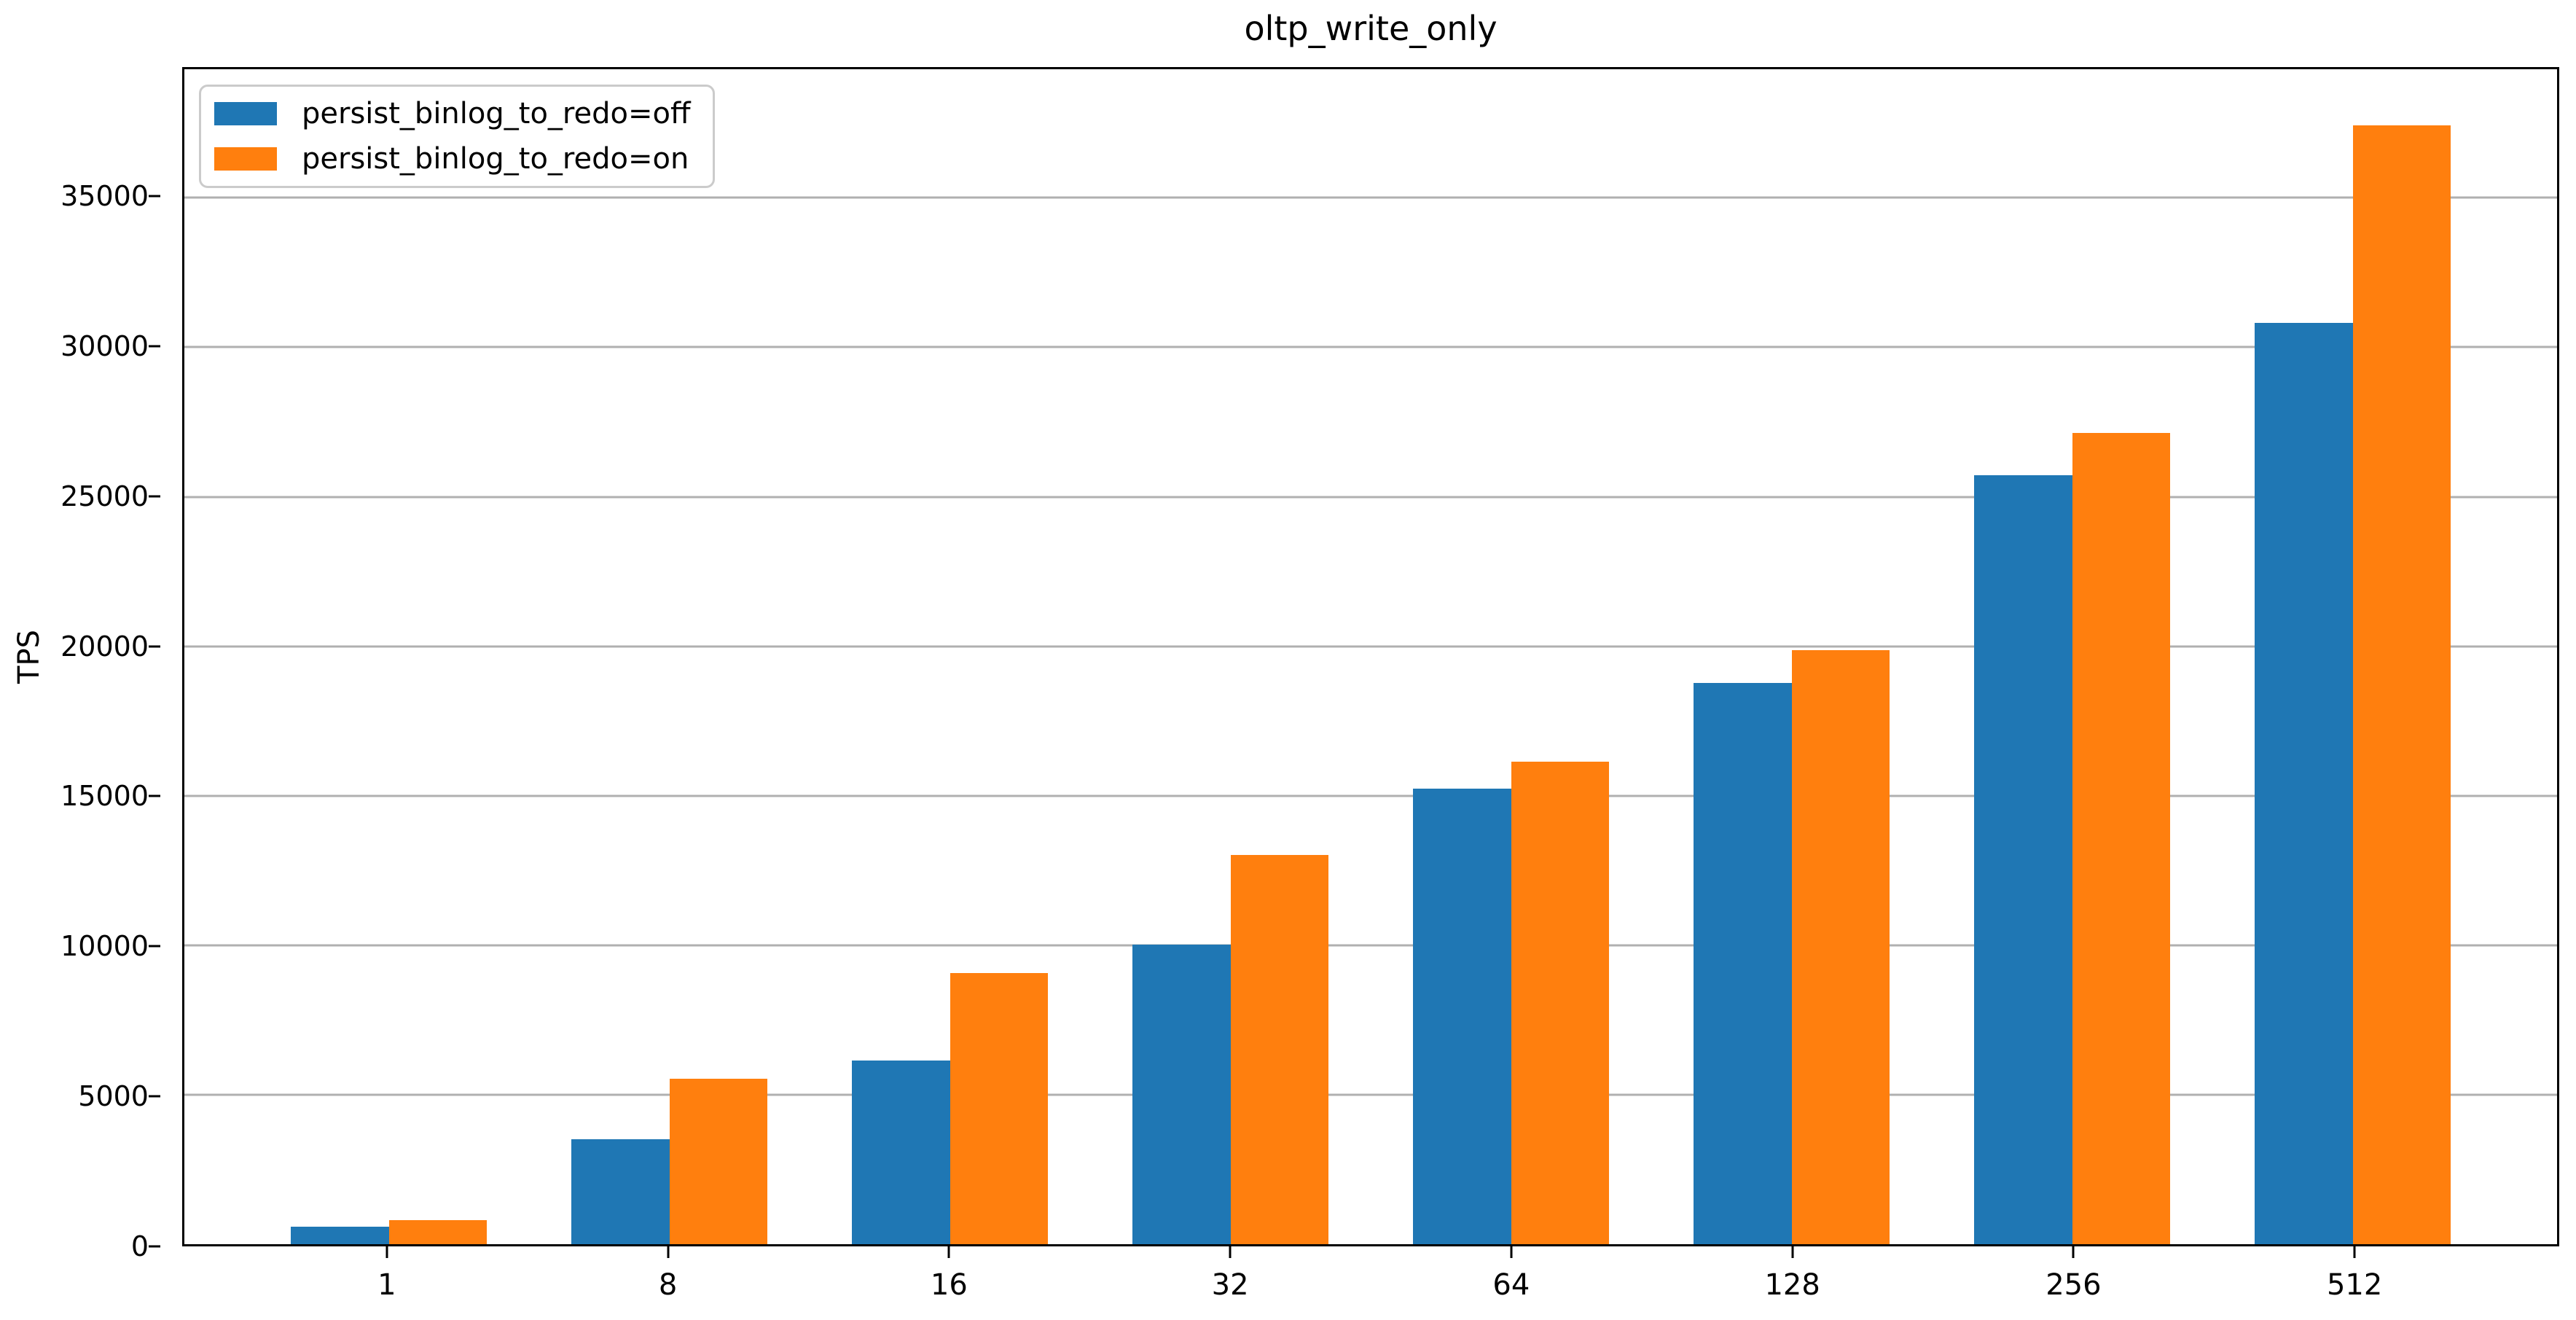  Describe the element at coordinates (1370, 1283) in the screenshot. I see `x-axis: 1 8 16 32 64 128 256 512` at that location.